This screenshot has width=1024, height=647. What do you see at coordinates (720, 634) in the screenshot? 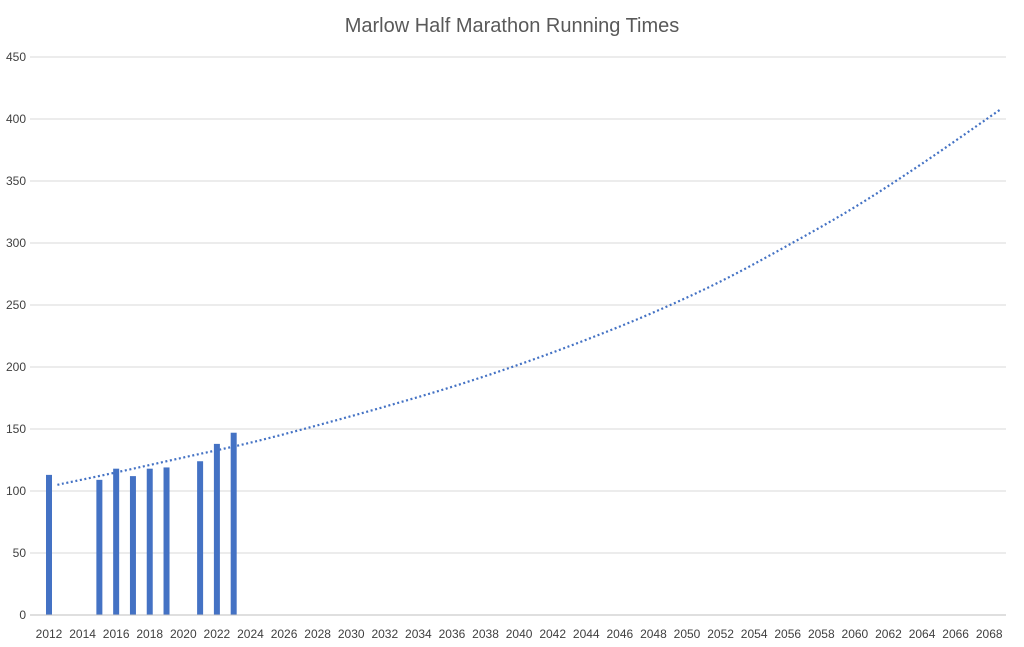
I see `x-tick-label: 2052` at bounding box center [720, 634].